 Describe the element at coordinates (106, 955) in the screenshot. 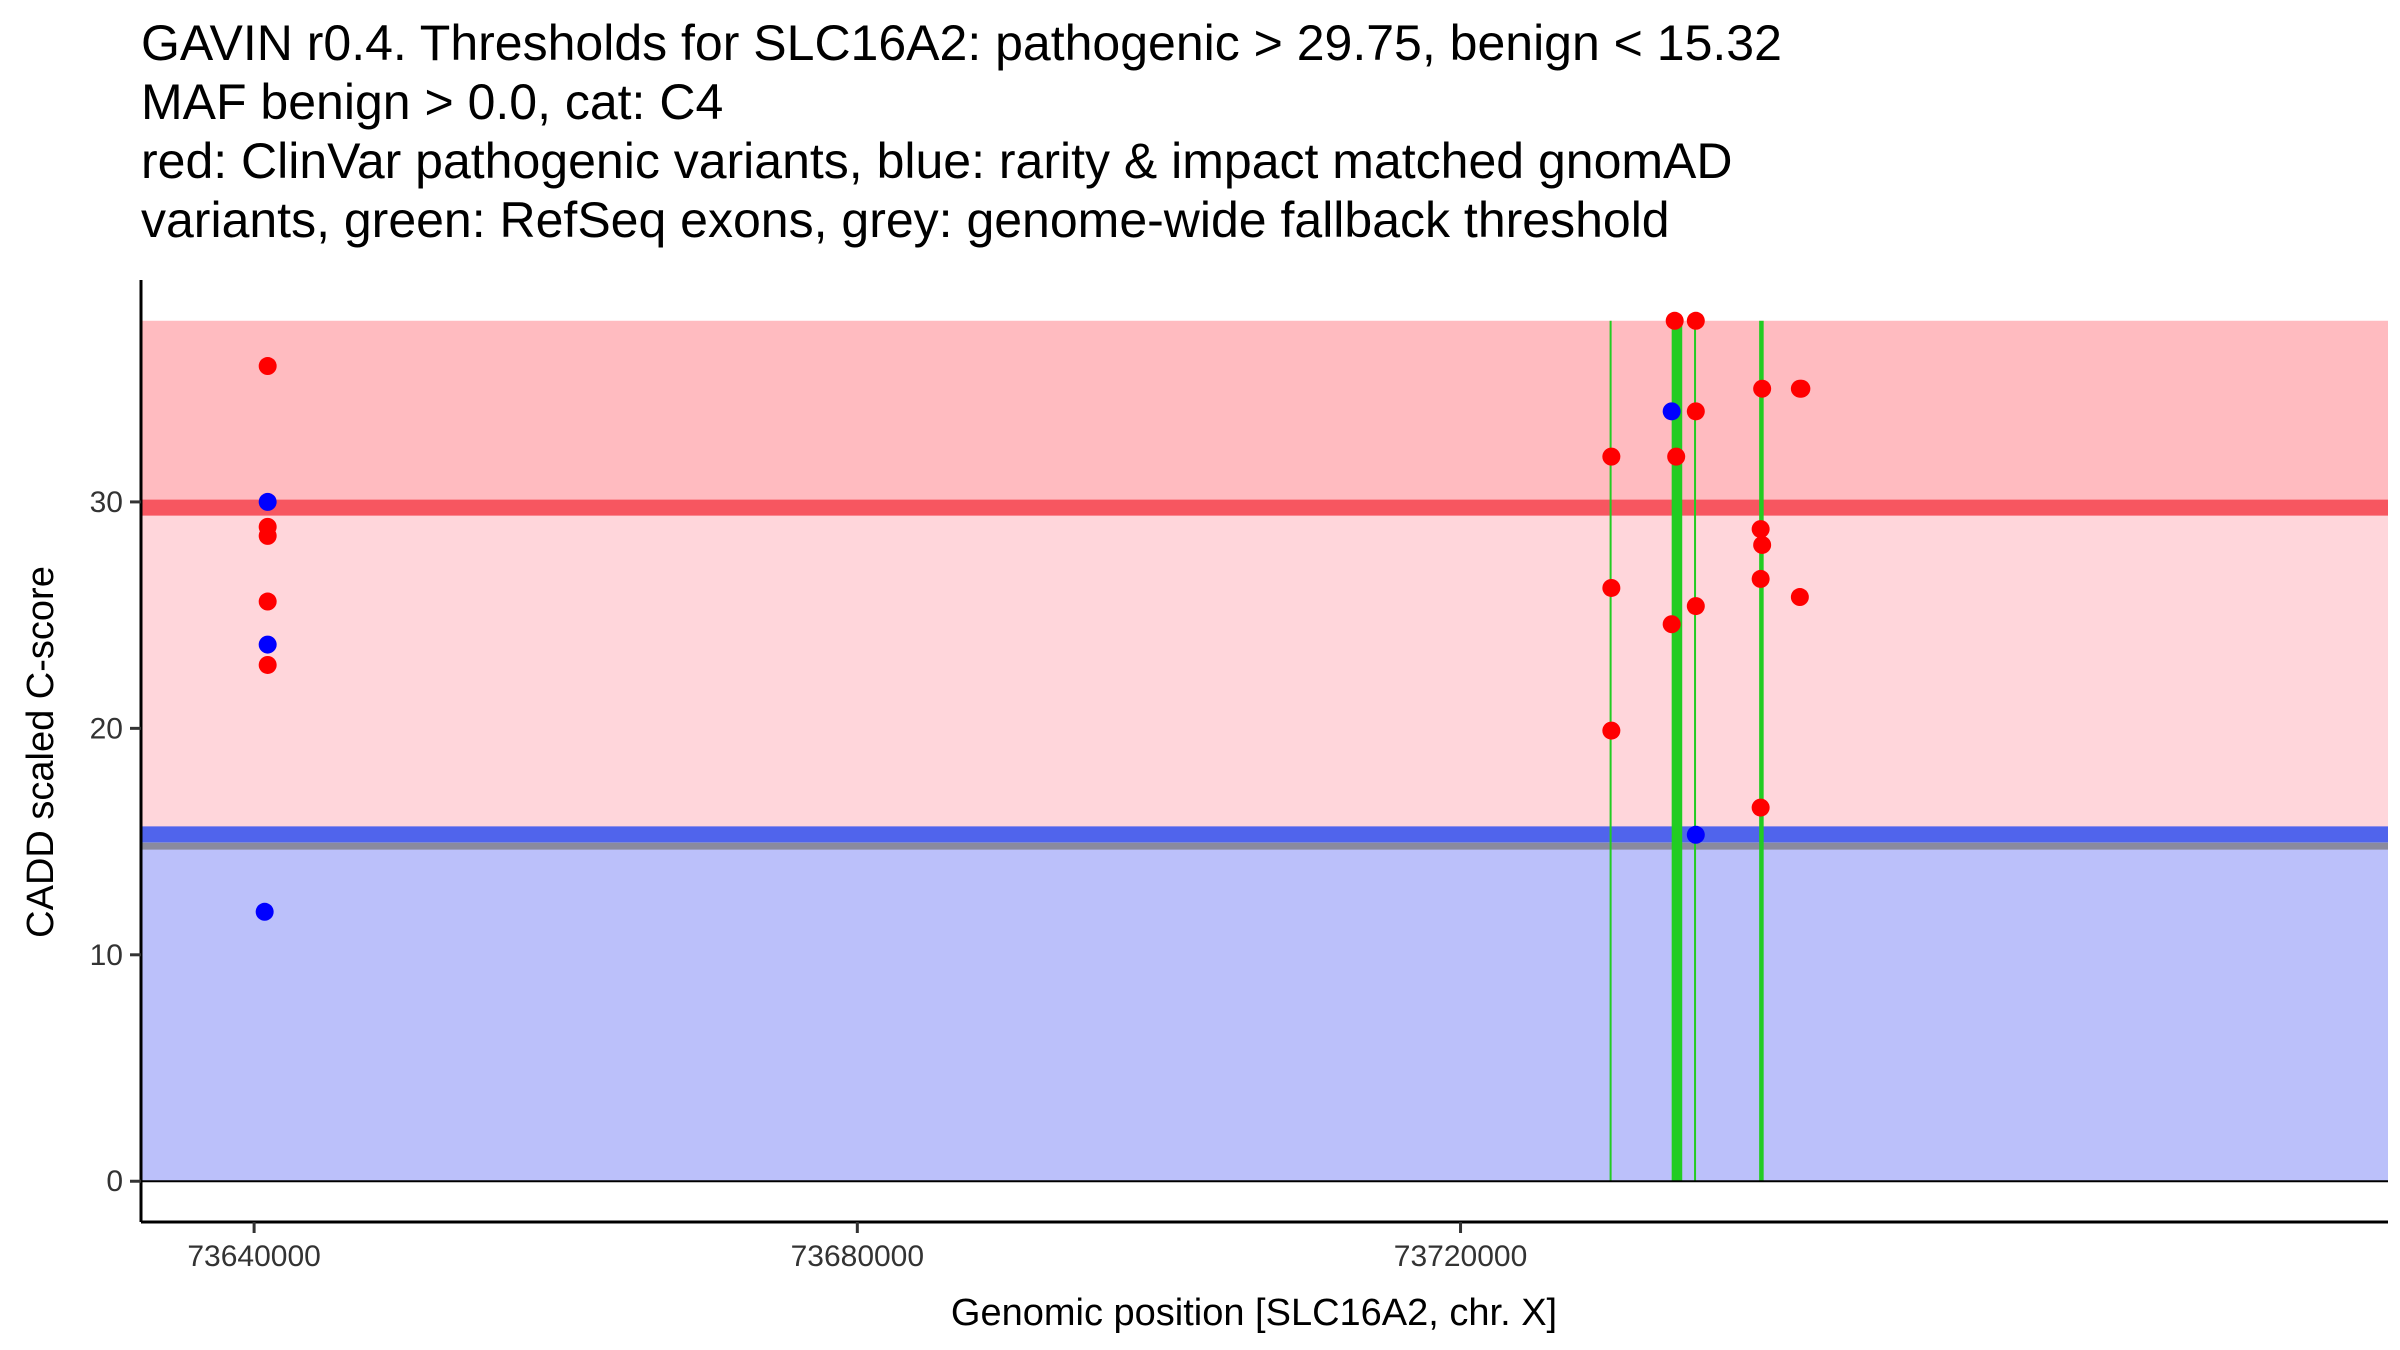

I see `y-tick-label: 10` at that location.